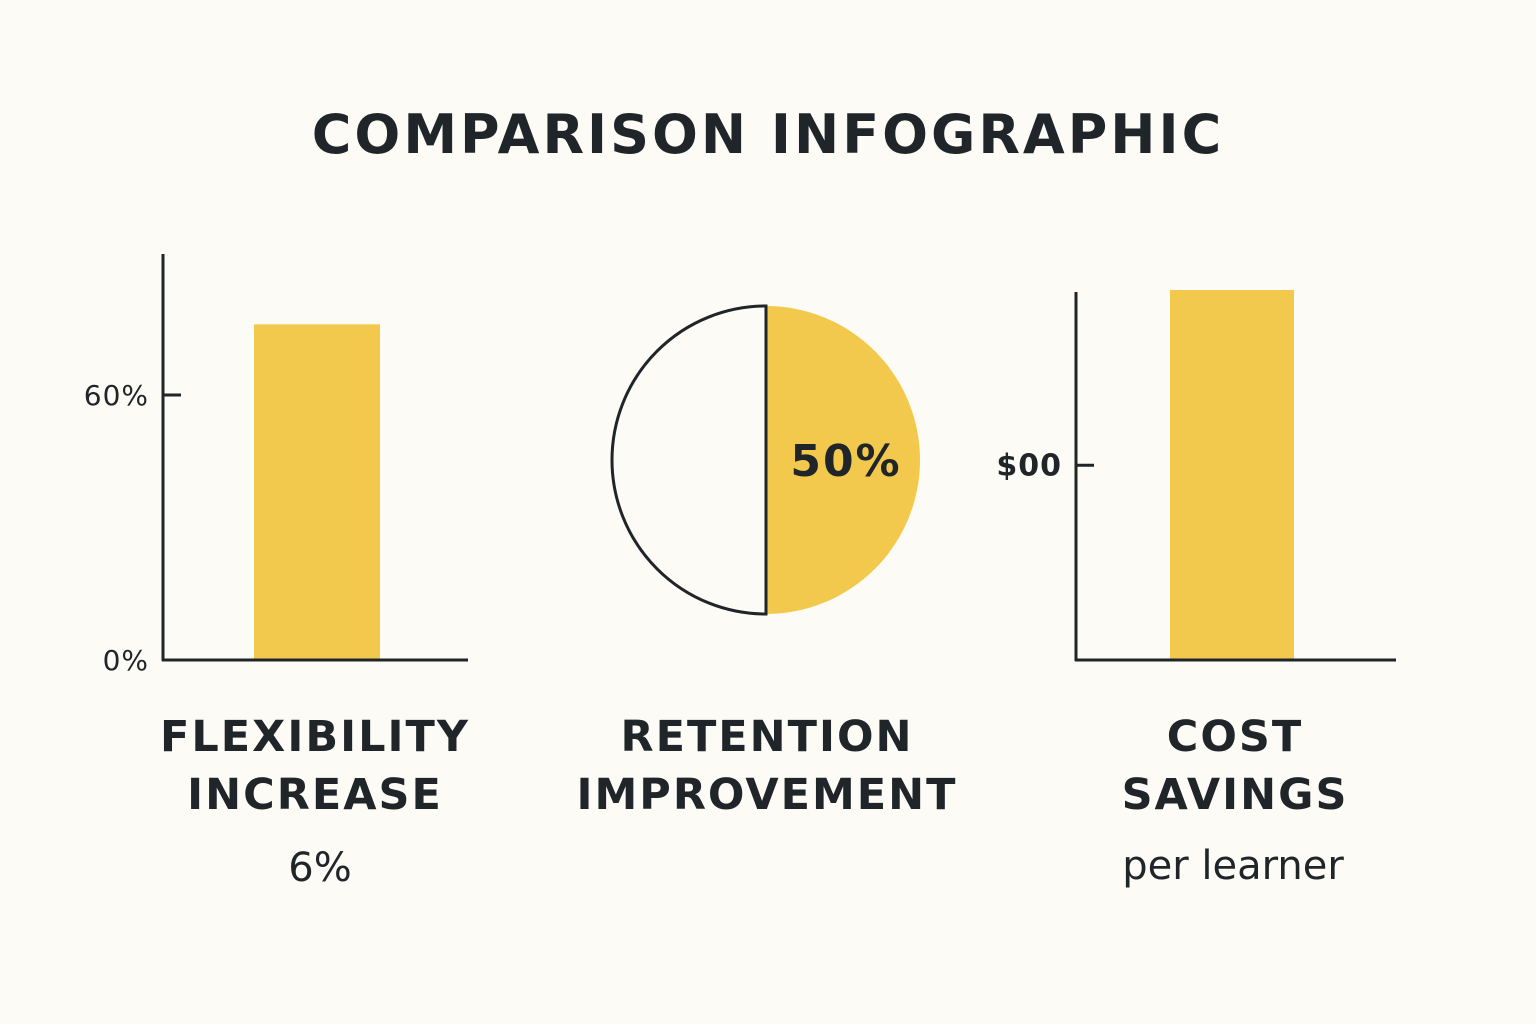 The height and width of the screenshot is (1024, 1536). I want to click on retention-pie-chart: 50%, so click(765, 460).